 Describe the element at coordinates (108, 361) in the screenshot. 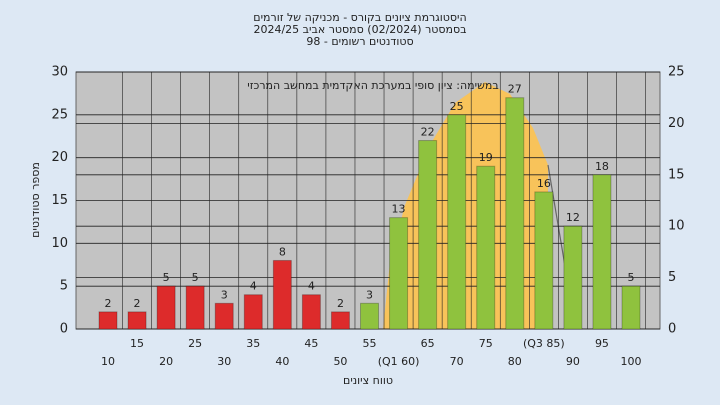

I see `x-tick-label: 10` at that location.